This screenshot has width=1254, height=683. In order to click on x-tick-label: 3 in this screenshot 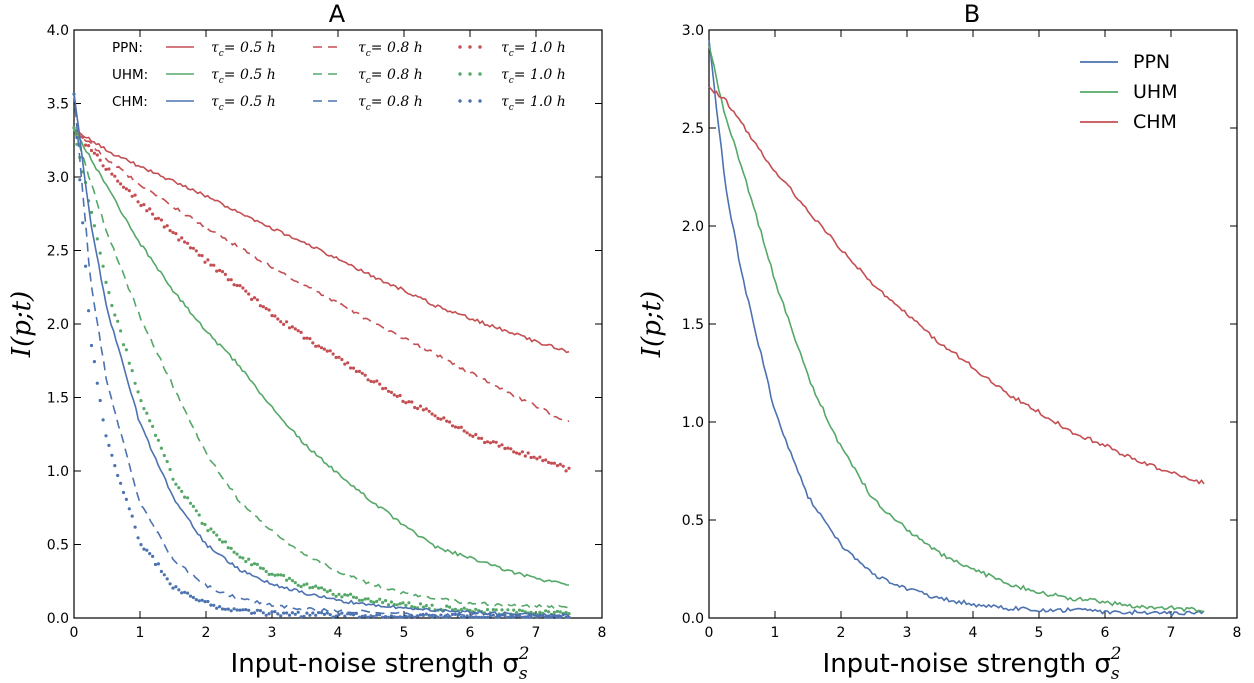, I will do `click(907, 633)`.